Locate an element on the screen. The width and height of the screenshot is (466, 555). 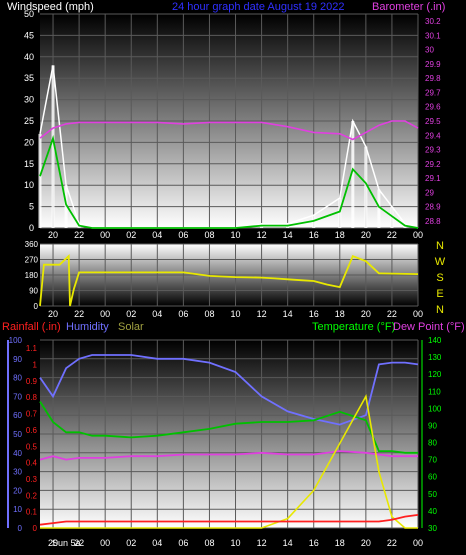
compass-letter-2: S is located at coordinates (439, 278).